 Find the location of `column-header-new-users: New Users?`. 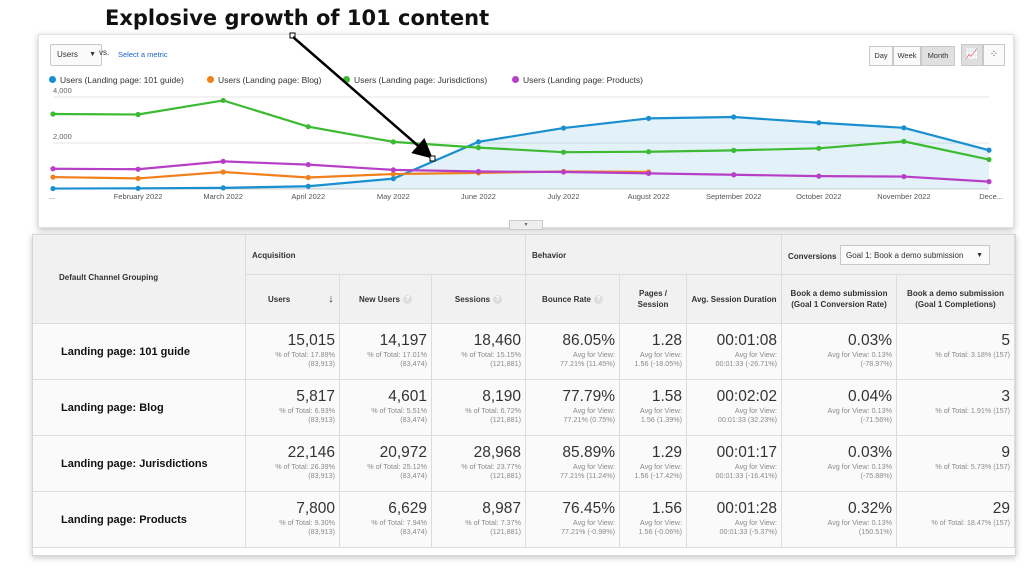

column-header-new-users: New Users? is located at coordinates (386, 299).